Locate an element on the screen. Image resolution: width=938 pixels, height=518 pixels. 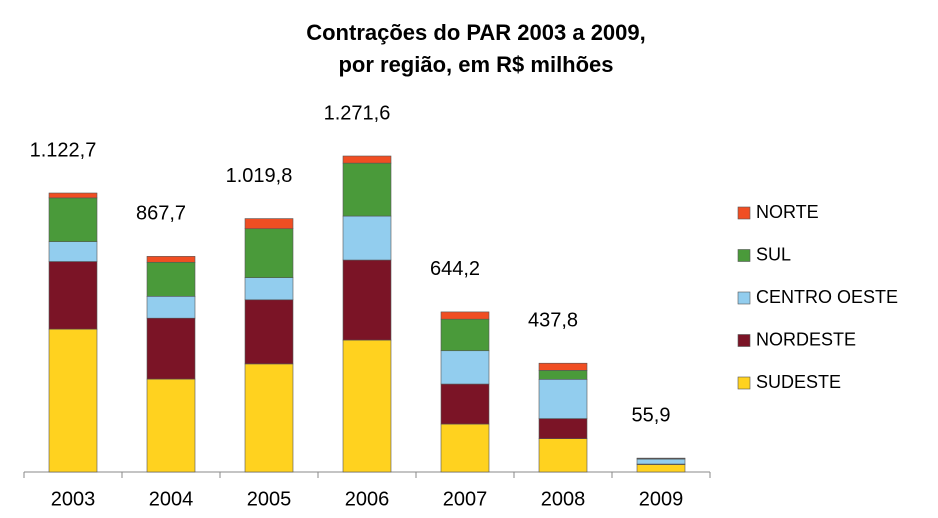
legend-label: SUDESTE is located at coordinates (798, 382).